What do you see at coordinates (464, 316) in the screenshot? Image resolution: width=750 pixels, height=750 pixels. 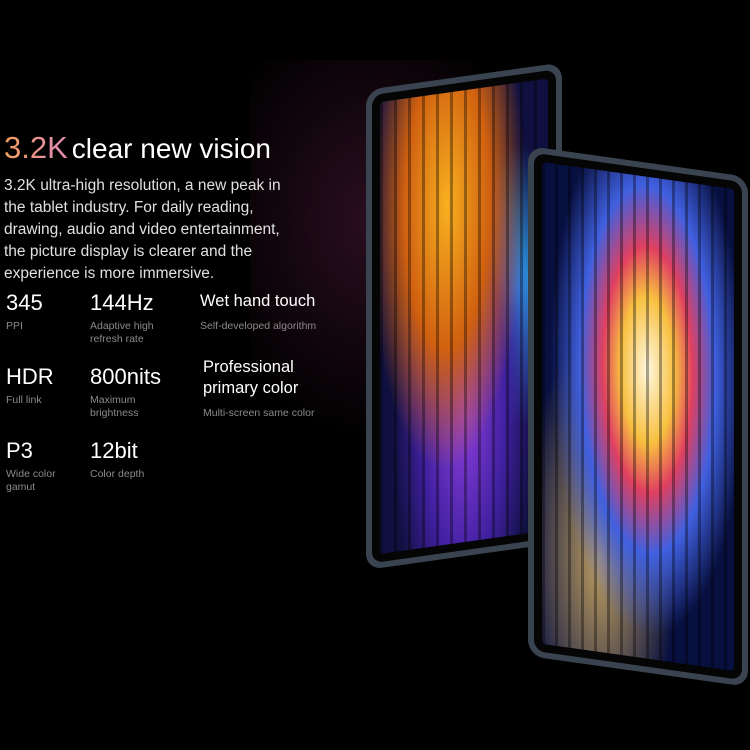 I see `tablet-back-screen` at bounding box center [464, 316].